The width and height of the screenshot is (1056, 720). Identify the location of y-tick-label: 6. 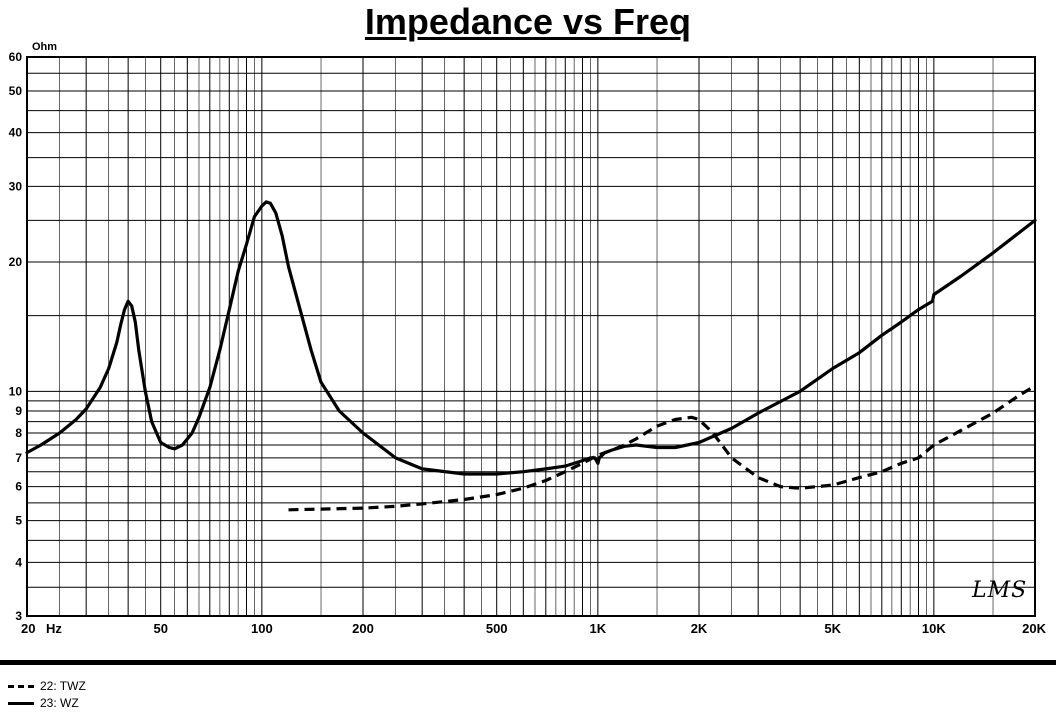
(18, 487).